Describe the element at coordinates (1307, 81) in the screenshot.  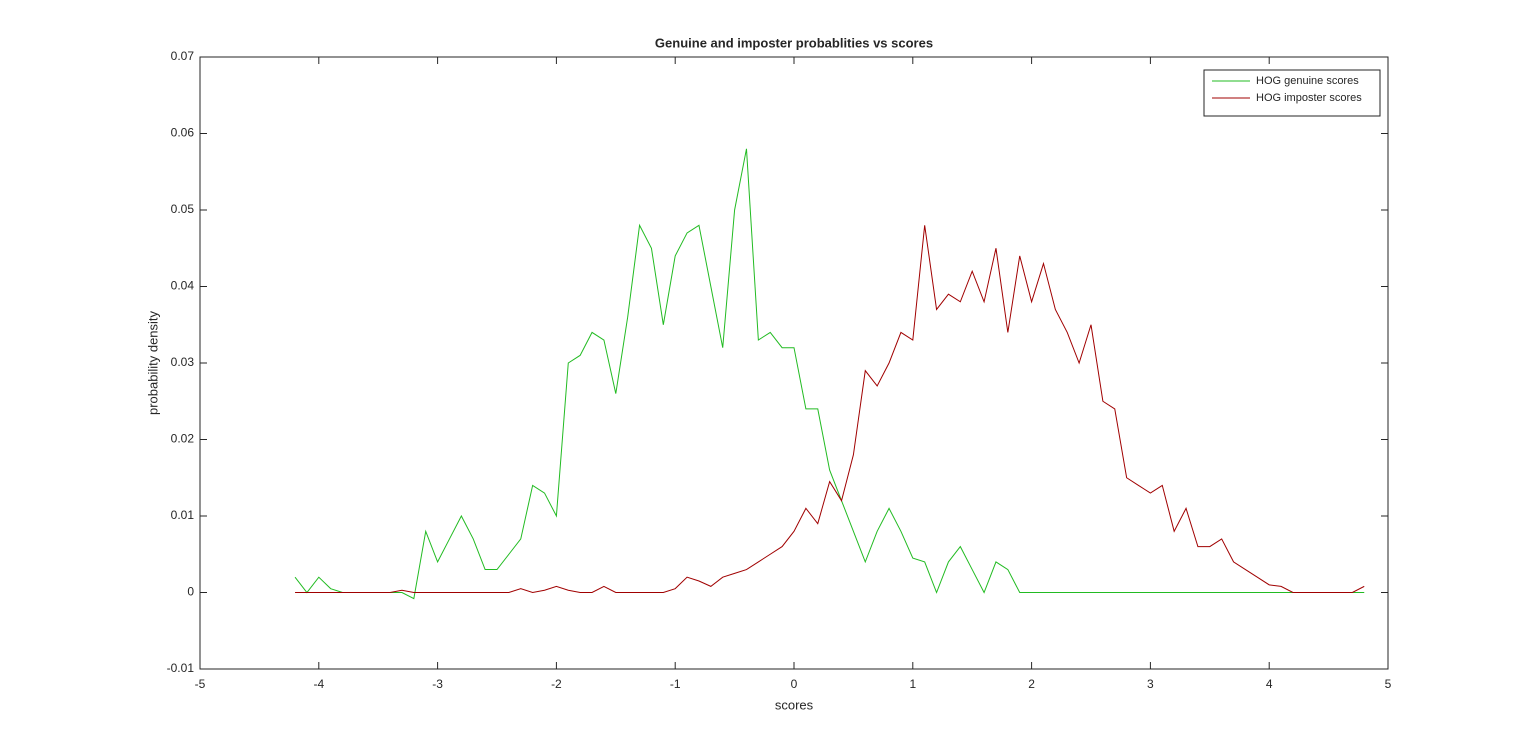
I see `legend-label: HOG genuine scores` at that location.